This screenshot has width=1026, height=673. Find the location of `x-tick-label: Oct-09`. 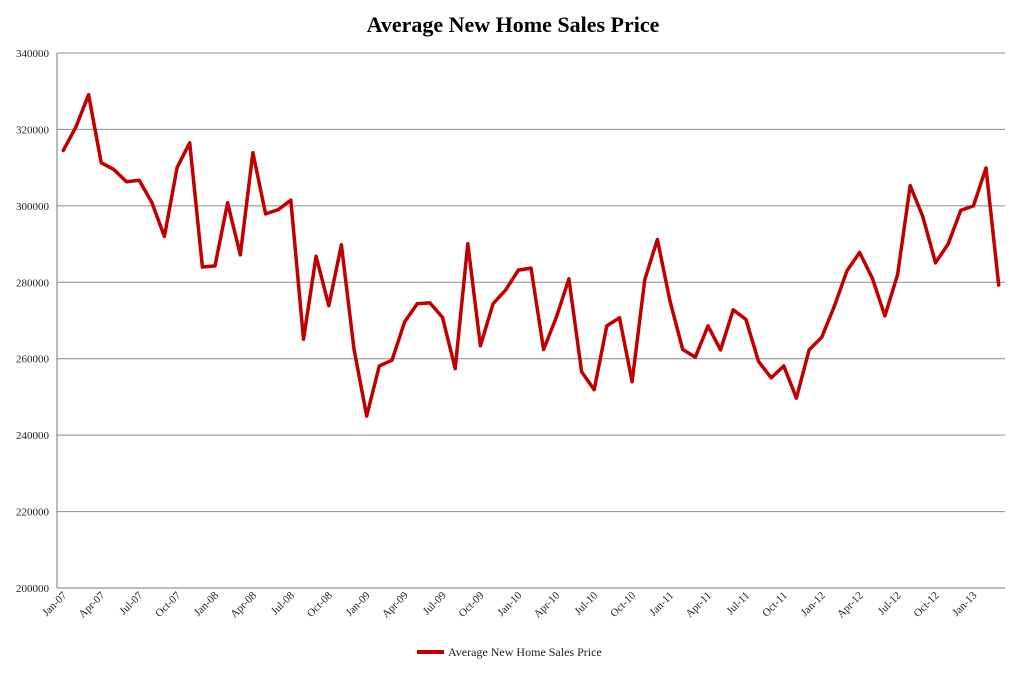

x-tick-label: Oct-09 is located at coordinates (471, 604).